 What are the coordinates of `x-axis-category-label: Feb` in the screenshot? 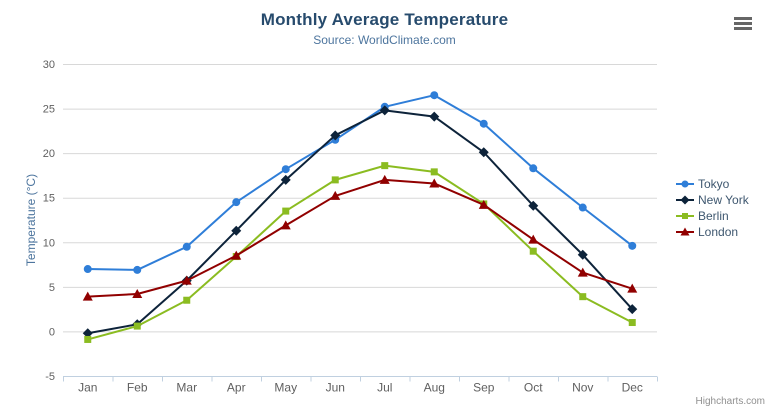 It's located at (137, 388).